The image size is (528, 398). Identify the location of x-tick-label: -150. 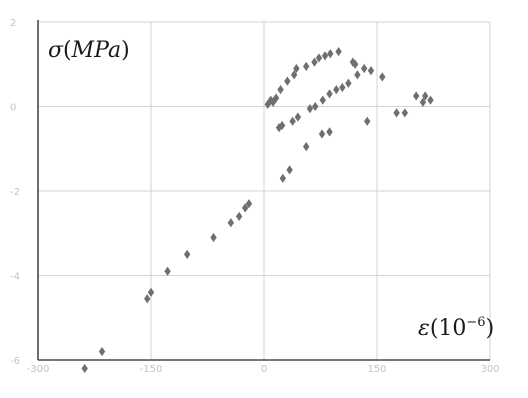
(151, 369).